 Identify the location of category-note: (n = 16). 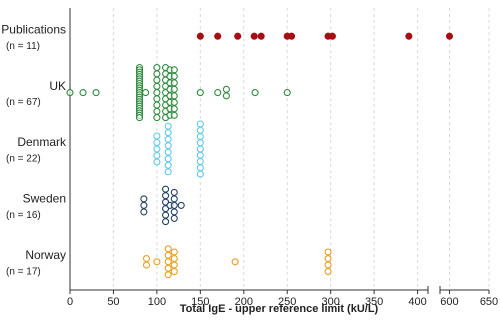
(23, 215).